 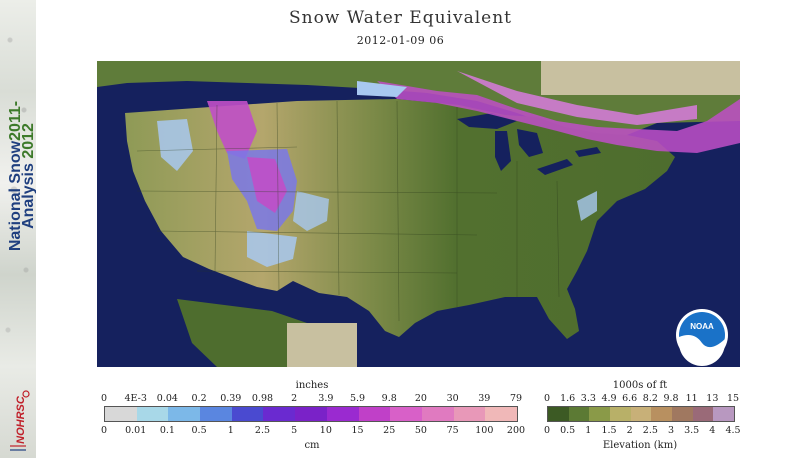 I want to click on snow-canada-light, so click(x=382, y=89).